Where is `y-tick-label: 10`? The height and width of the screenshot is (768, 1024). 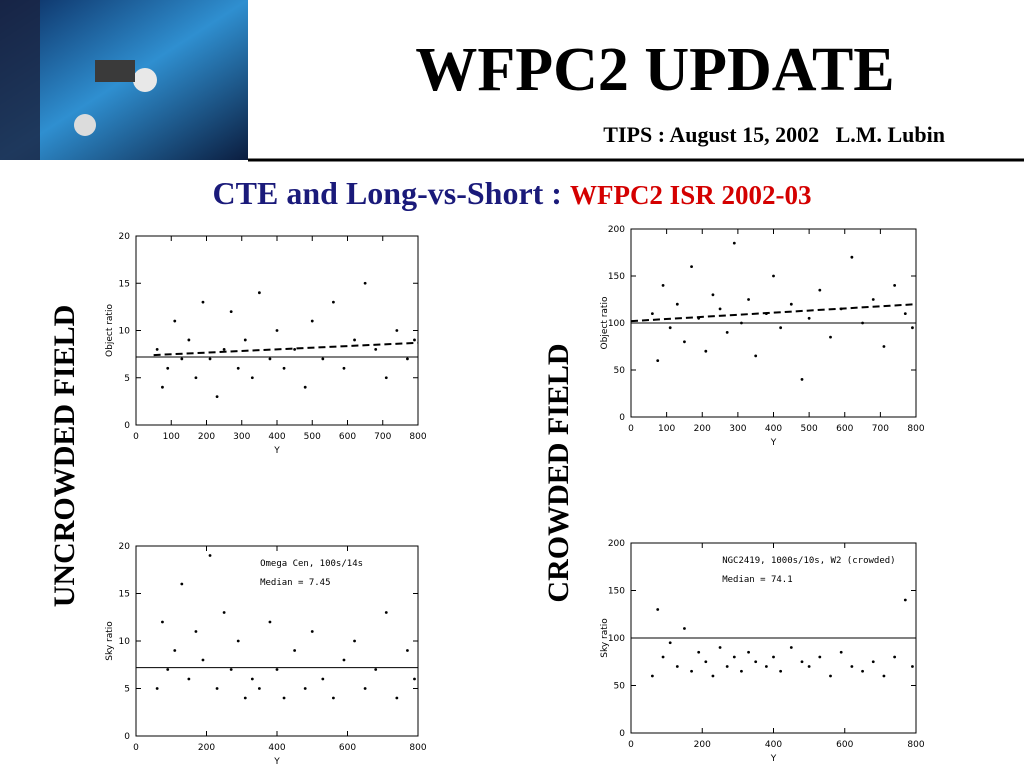
y-tick-label: 10 is located at coordinates (125, 332).